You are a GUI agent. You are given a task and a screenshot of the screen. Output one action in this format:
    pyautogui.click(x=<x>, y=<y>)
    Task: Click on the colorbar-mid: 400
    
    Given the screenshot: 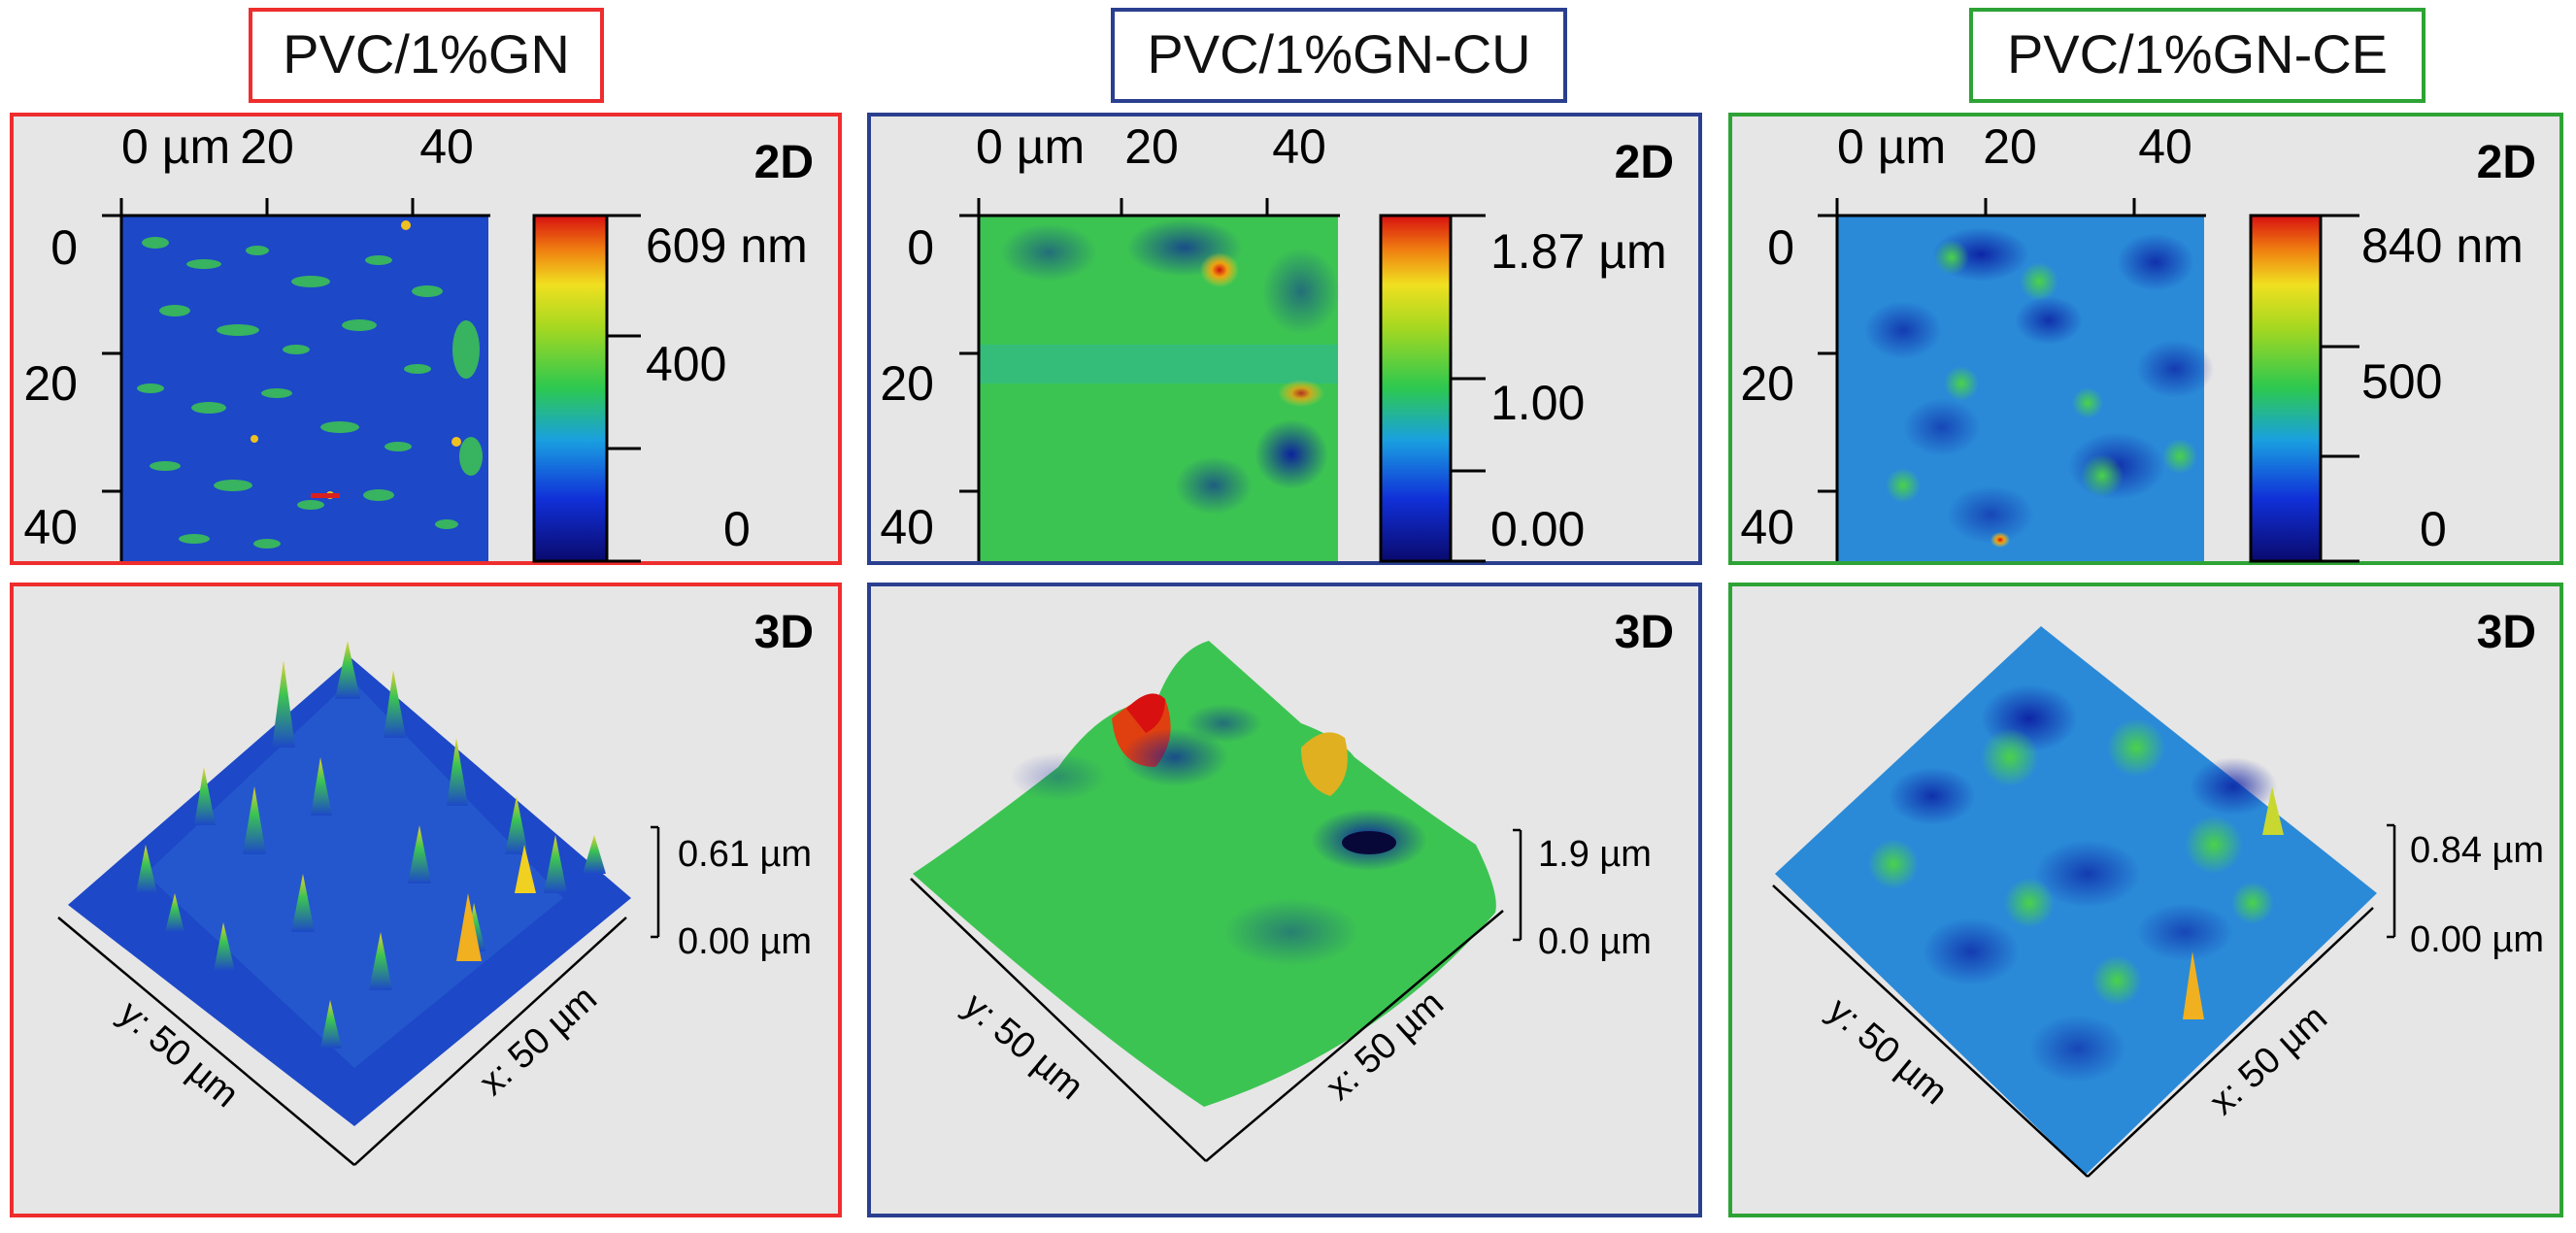 What is the action you would take?
    pyautogui.click(x=686, y=364)
    